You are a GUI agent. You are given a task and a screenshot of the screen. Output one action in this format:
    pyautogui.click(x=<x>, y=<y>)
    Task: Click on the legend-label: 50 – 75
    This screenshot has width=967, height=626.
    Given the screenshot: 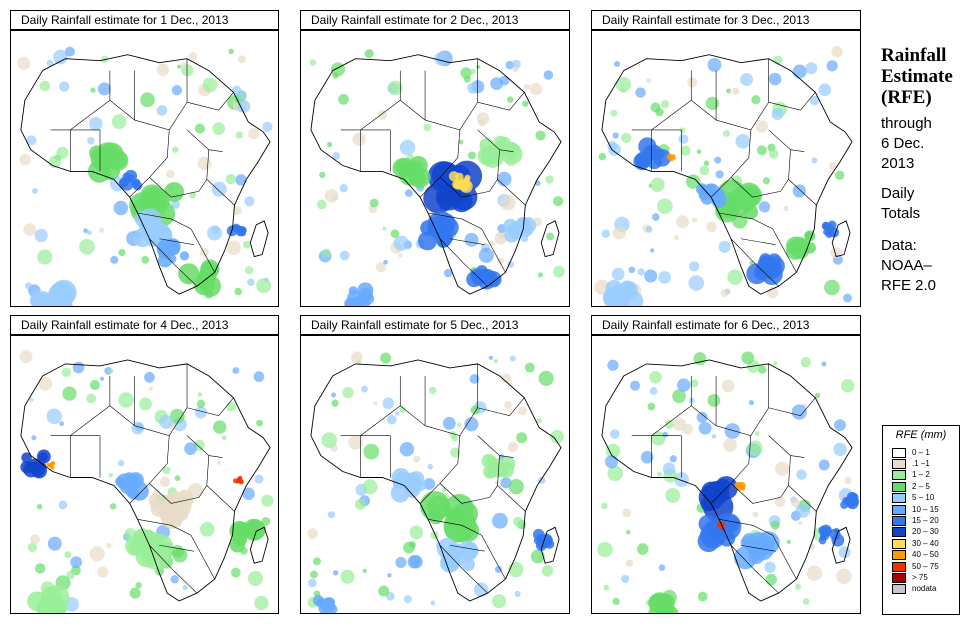 What is the action you would take?
    pyautogui.click(x=925, y=566)
    